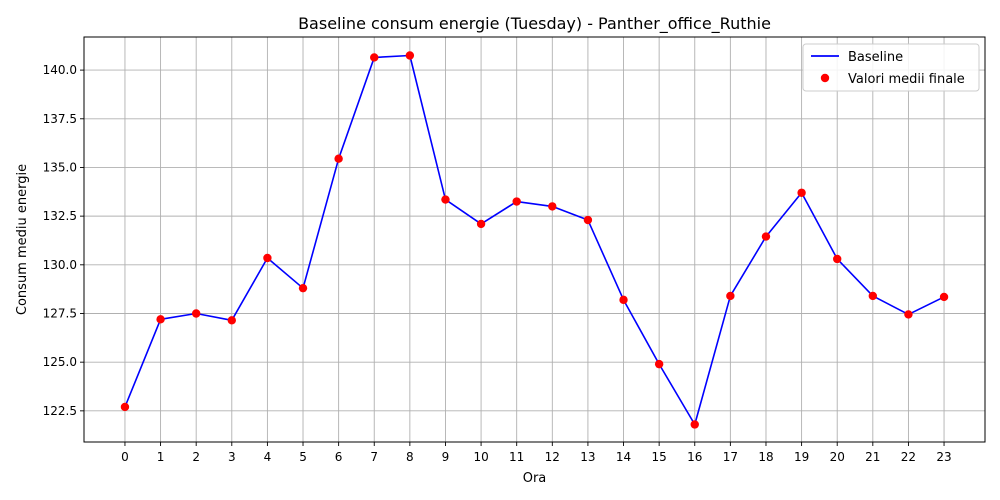 Image resolution: width=1000 pixels, height=500 pixels. What do you see at coordinates (480, 457) in the screenshot?
I see `x-tick-label: 10` at bounding box center [480, 457].